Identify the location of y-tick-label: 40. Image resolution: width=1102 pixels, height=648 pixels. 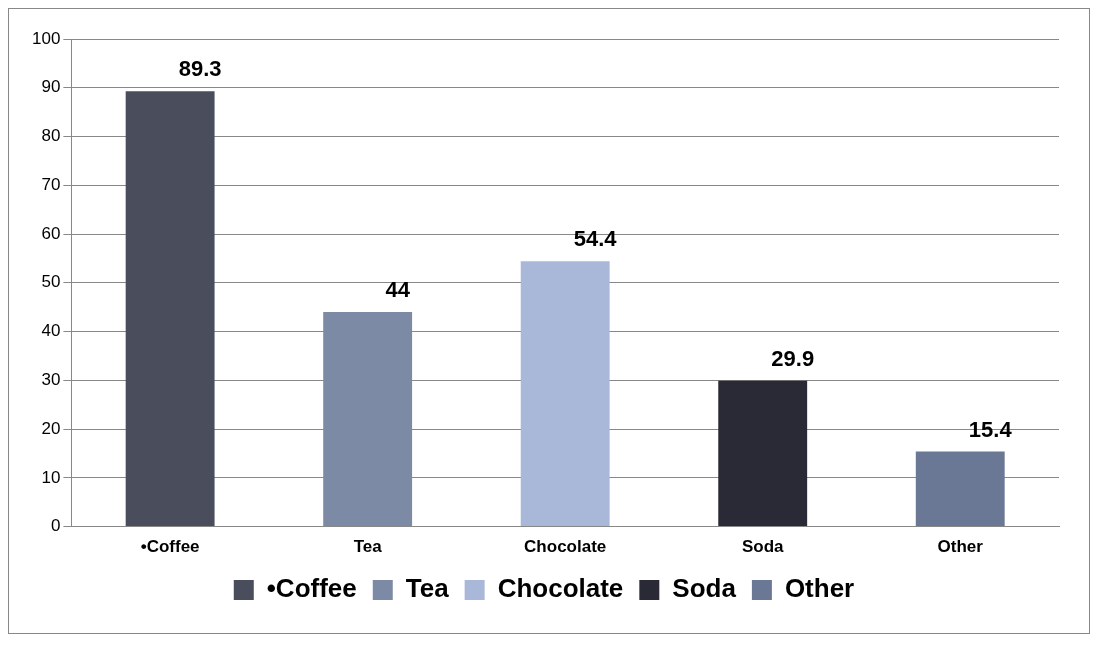
(51, 331).